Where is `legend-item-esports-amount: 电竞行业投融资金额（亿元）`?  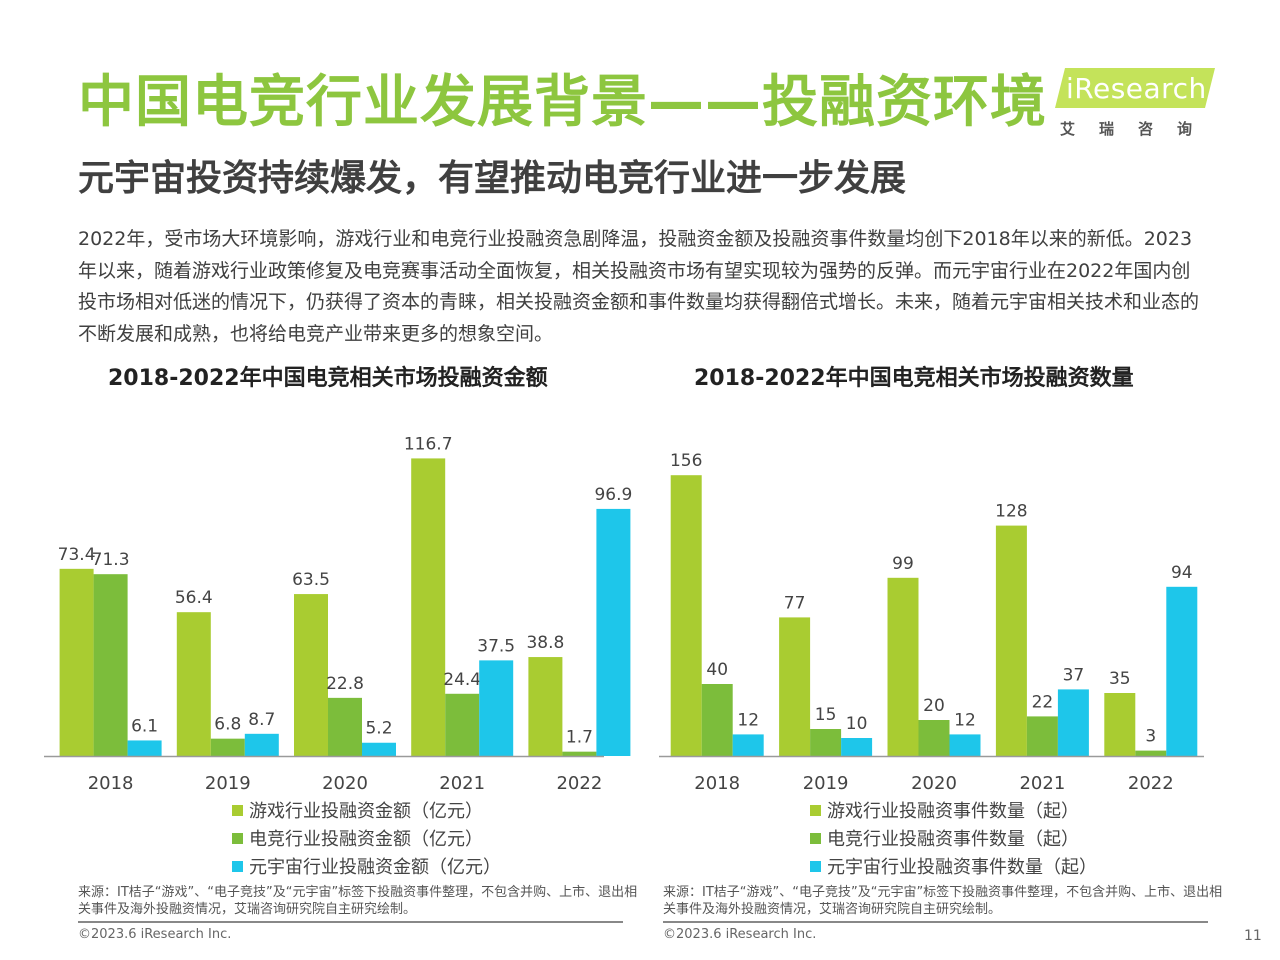
legend-item-esports-amount: 电竞行业投融资金额（亿元） is located at coordinates (366, 838).